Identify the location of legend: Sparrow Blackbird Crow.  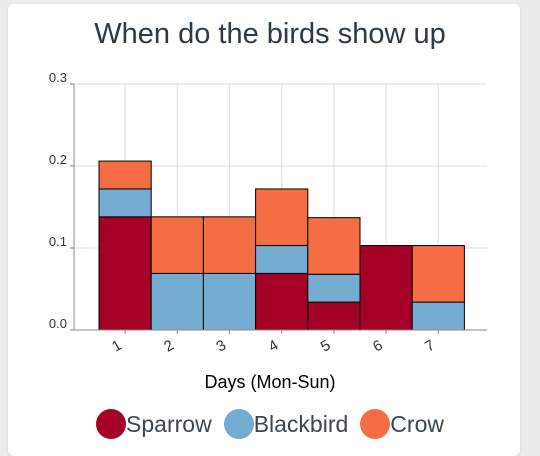
(270, 424).